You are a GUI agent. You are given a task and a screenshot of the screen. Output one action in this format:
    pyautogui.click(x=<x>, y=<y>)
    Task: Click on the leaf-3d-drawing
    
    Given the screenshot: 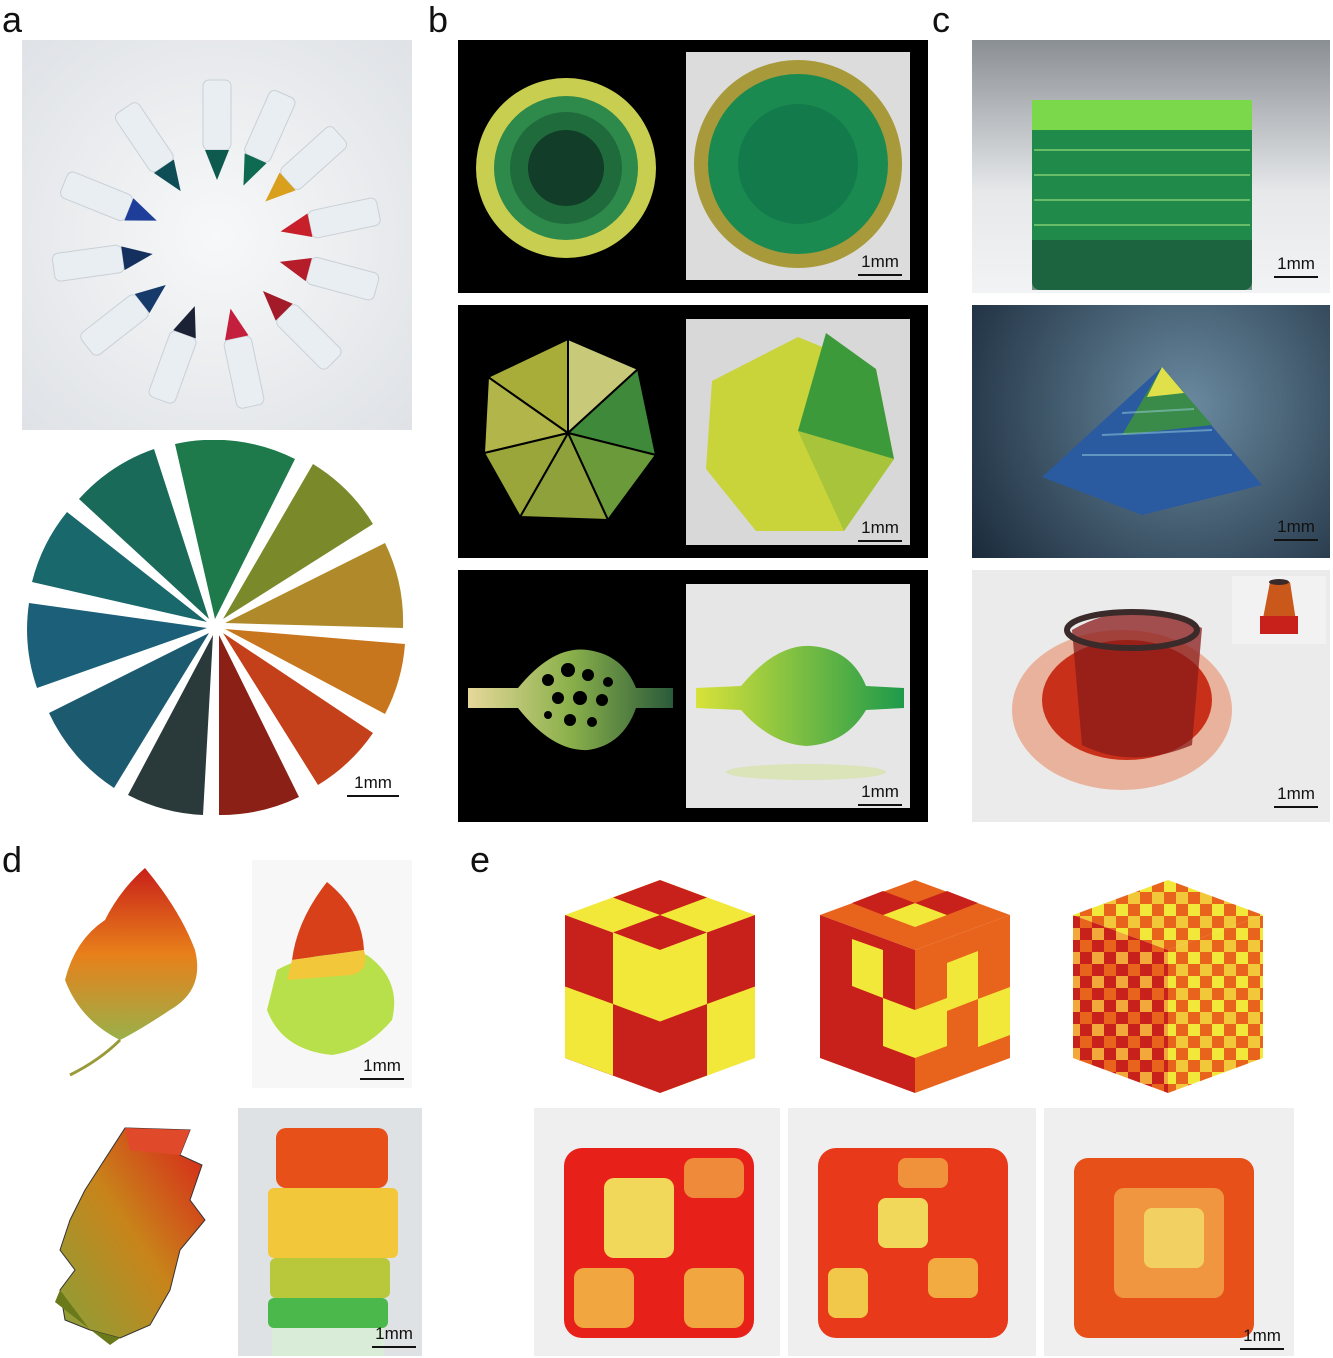 What is the action you would take?
    pyautogui.click(x=125, y=1230)
    